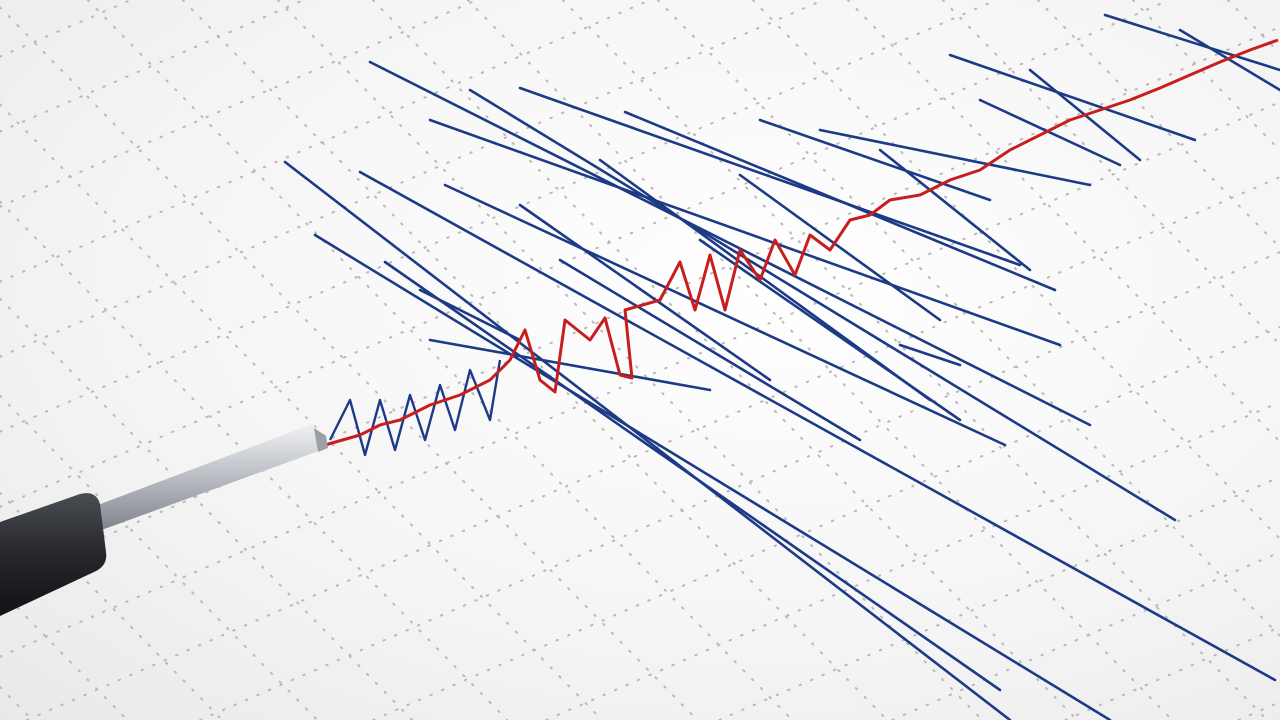 The width and height of the screenshot is (1280, 720). What do you see at coordinates (53, 554) in the screenshot?
I see `pen-body` at bounding box center [53, 554].